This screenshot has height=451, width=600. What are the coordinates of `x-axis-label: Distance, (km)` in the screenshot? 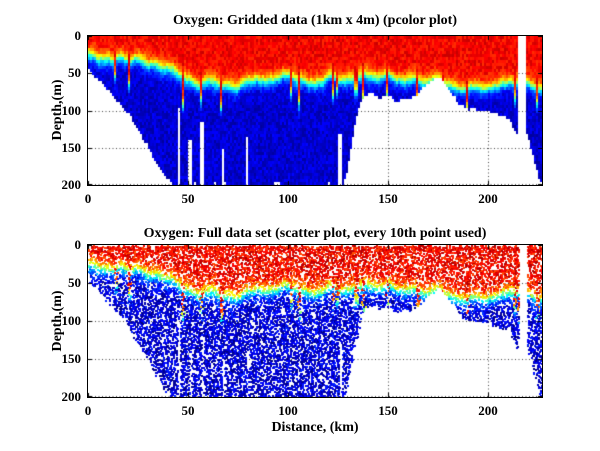 It's located at (315, 427).